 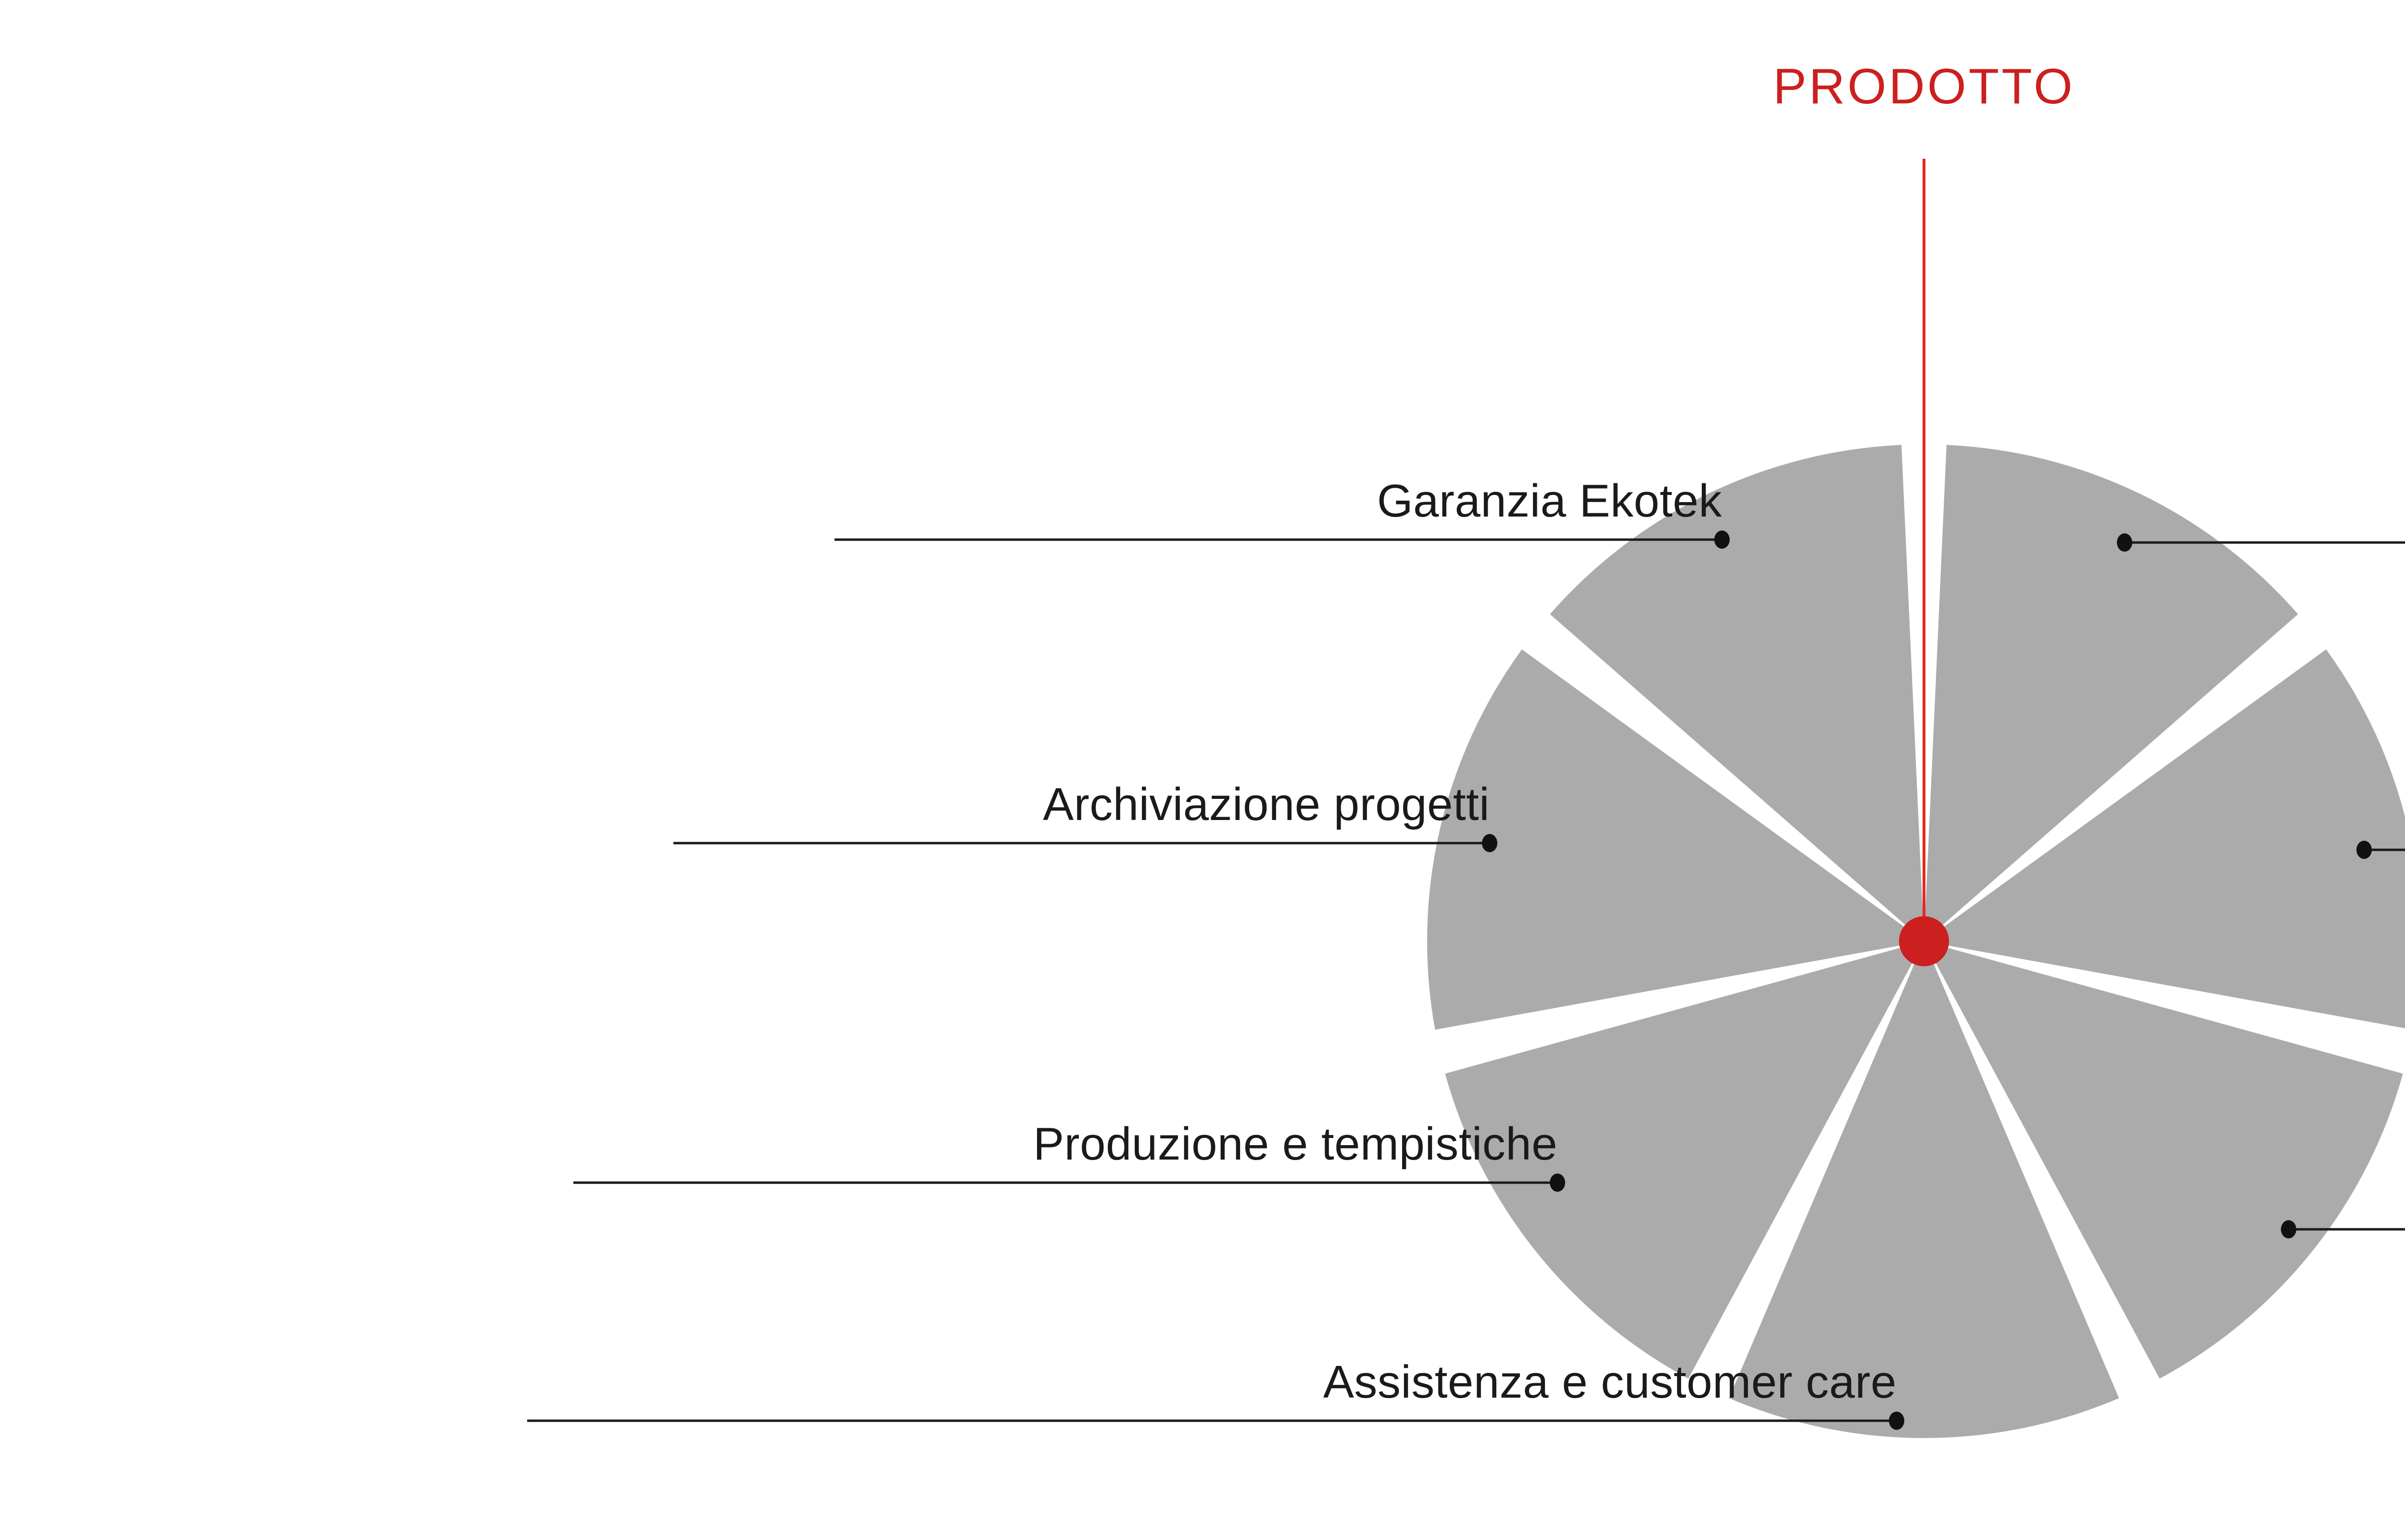 I want to click on leader-dot-produzione-e-tempistiche, so click(x=1557, y=1183).